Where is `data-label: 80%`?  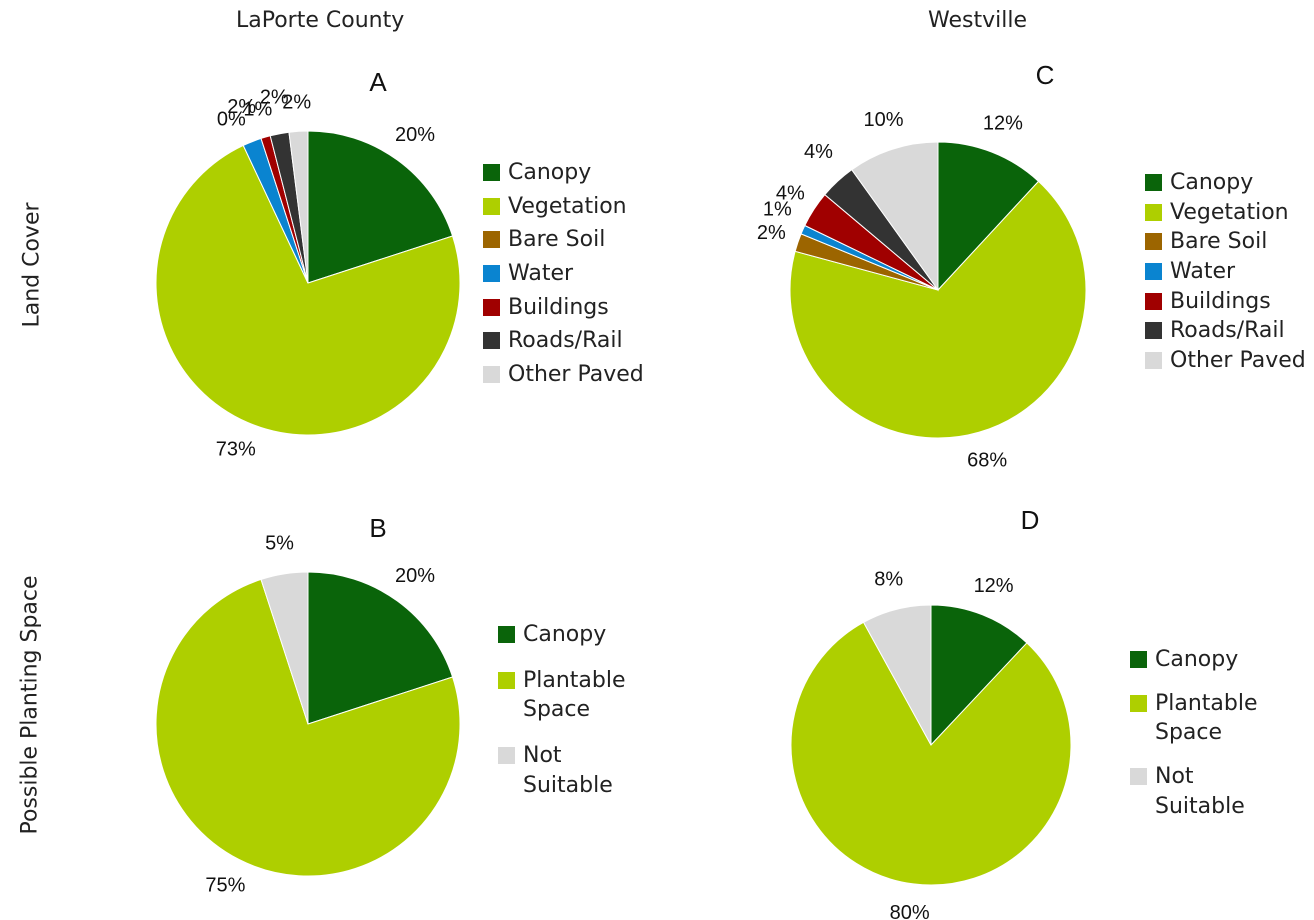 data-label: 80% is located at coordinates (910, 911).